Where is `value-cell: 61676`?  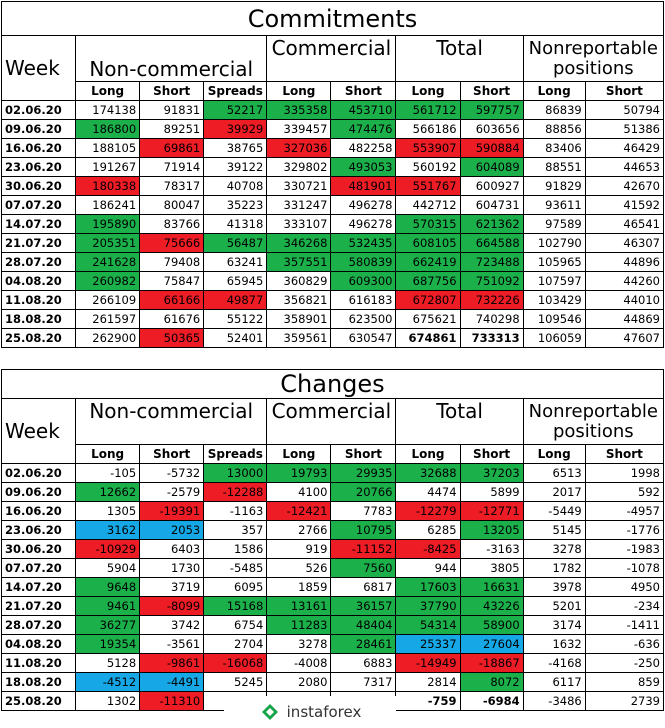 value-cell: 61676 is located at coordinates (172, 319).